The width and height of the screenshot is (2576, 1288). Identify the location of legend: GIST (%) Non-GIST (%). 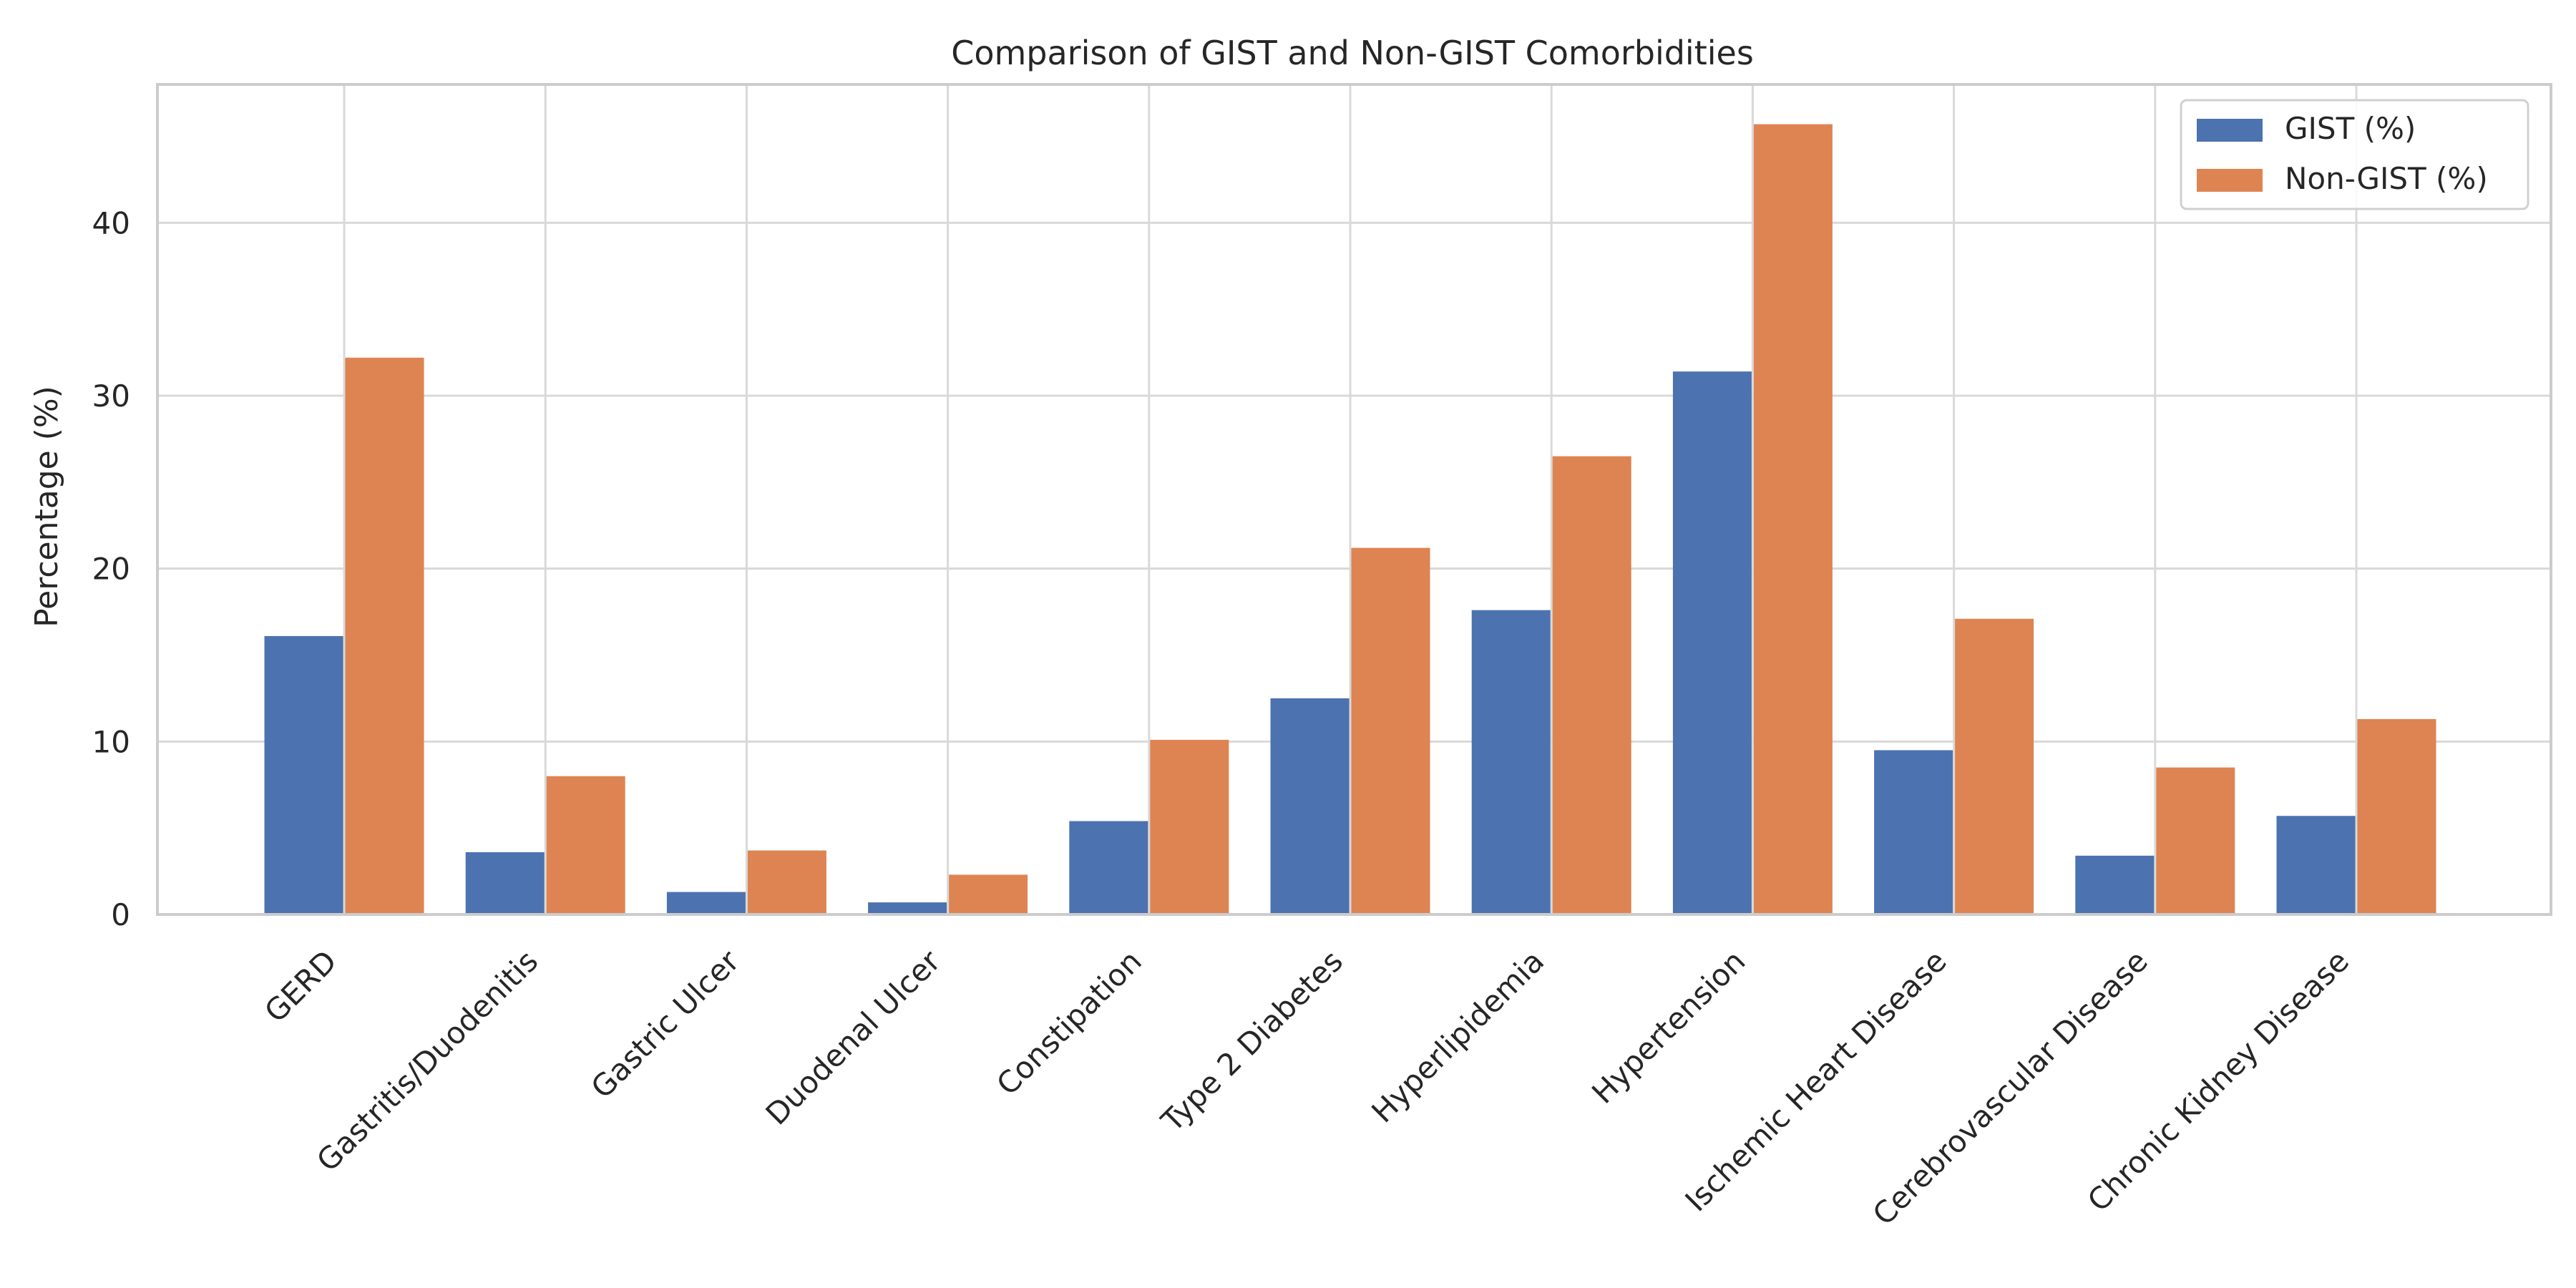
(2354, 154).